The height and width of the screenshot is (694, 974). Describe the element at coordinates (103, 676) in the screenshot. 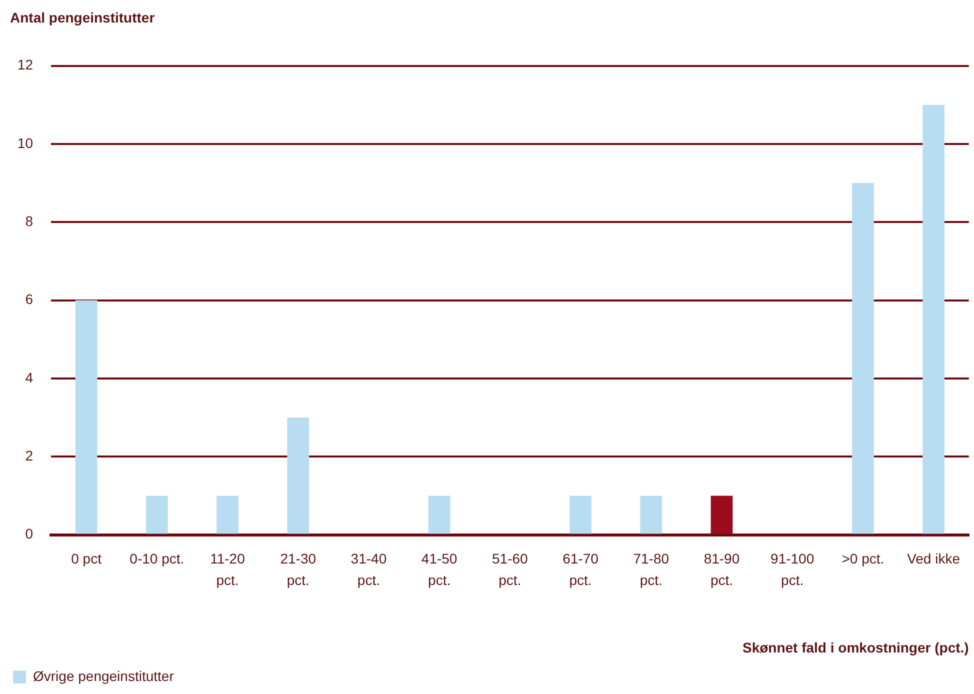

I see `legend-label: Øvrige pengeinstitutter` at that location.